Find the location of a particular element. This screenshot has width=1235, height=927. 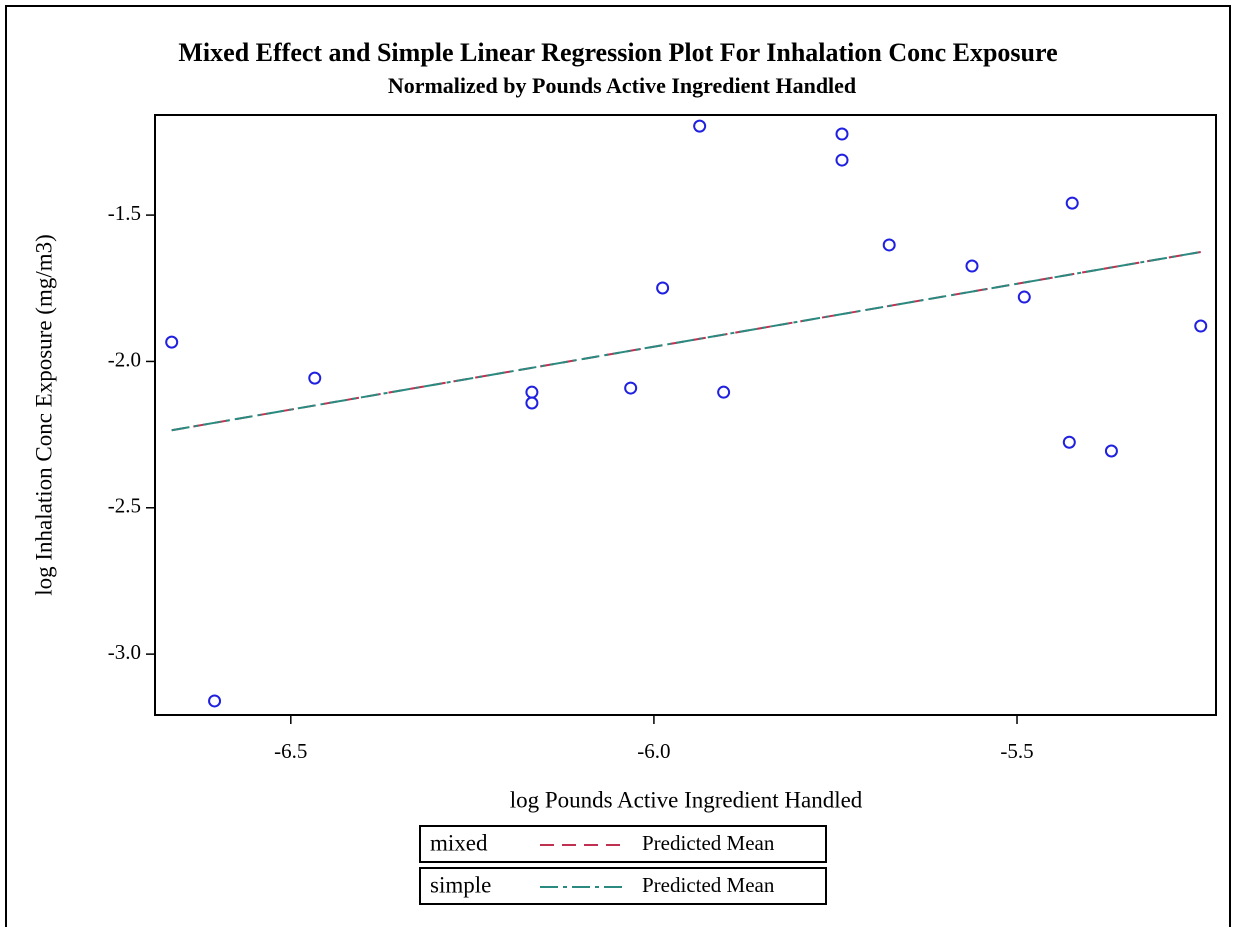

y-tick-label: -1.5 is located at coordinates (124, 213).